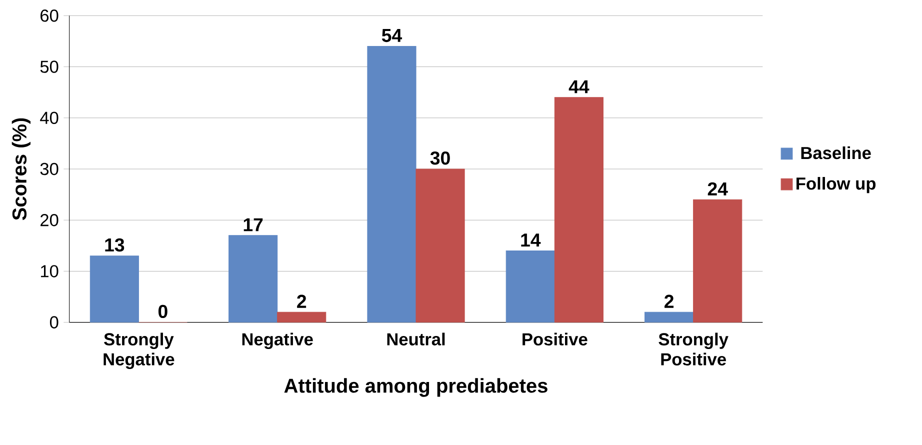 The width and height of the screenshot is (922, 445). What do you see at coordinates (416, 387) in the screenshot?
I see `x-axis-title: Attitude among prediabetes` at bounding box center [416, 387].